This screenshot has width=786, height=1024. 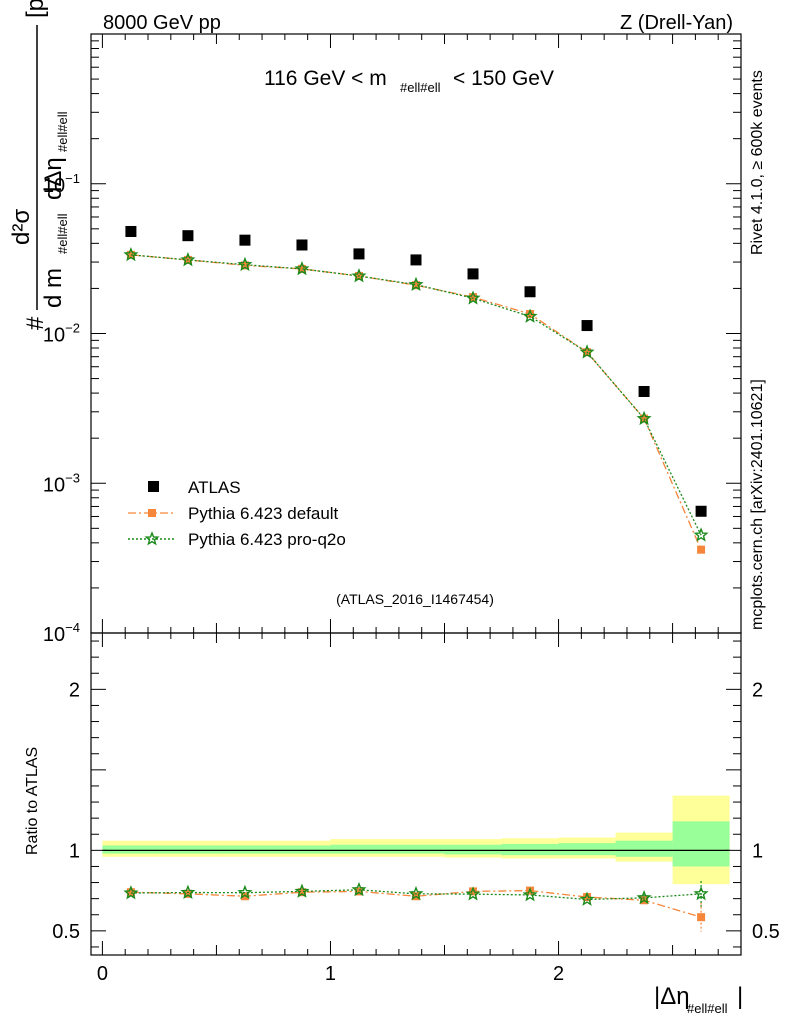 What do you see at coordinates (61, 184) in the screenshot?
I see `y-tick-label: 10⁻¹` at bounding box center [61, 184].